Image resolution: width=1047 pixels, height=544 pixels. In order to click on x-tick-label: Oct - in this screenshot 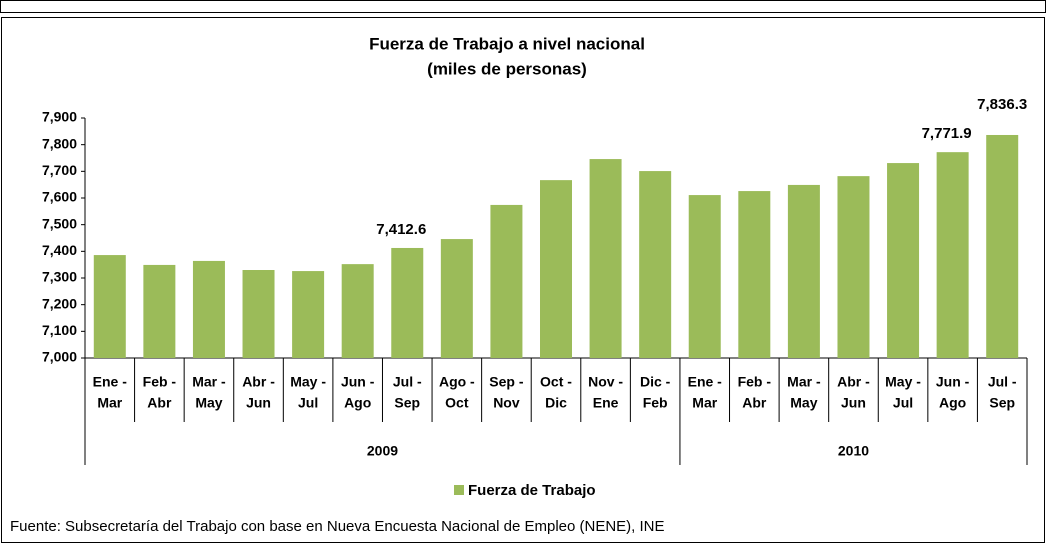, I will do `click(556, 382)`.